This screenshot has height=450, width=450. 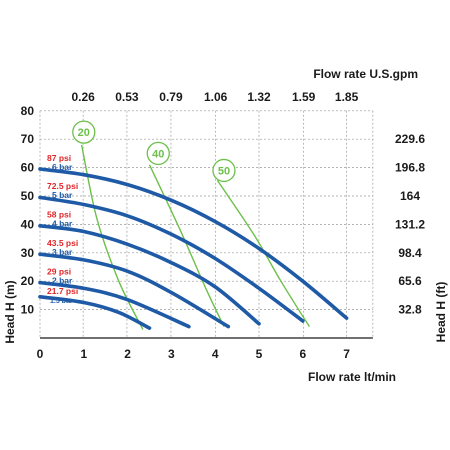 What do you see at coordinates (59, 271) in the screenshot?
I see `psi-label: 29 psi` at bounding box center [59, 271].